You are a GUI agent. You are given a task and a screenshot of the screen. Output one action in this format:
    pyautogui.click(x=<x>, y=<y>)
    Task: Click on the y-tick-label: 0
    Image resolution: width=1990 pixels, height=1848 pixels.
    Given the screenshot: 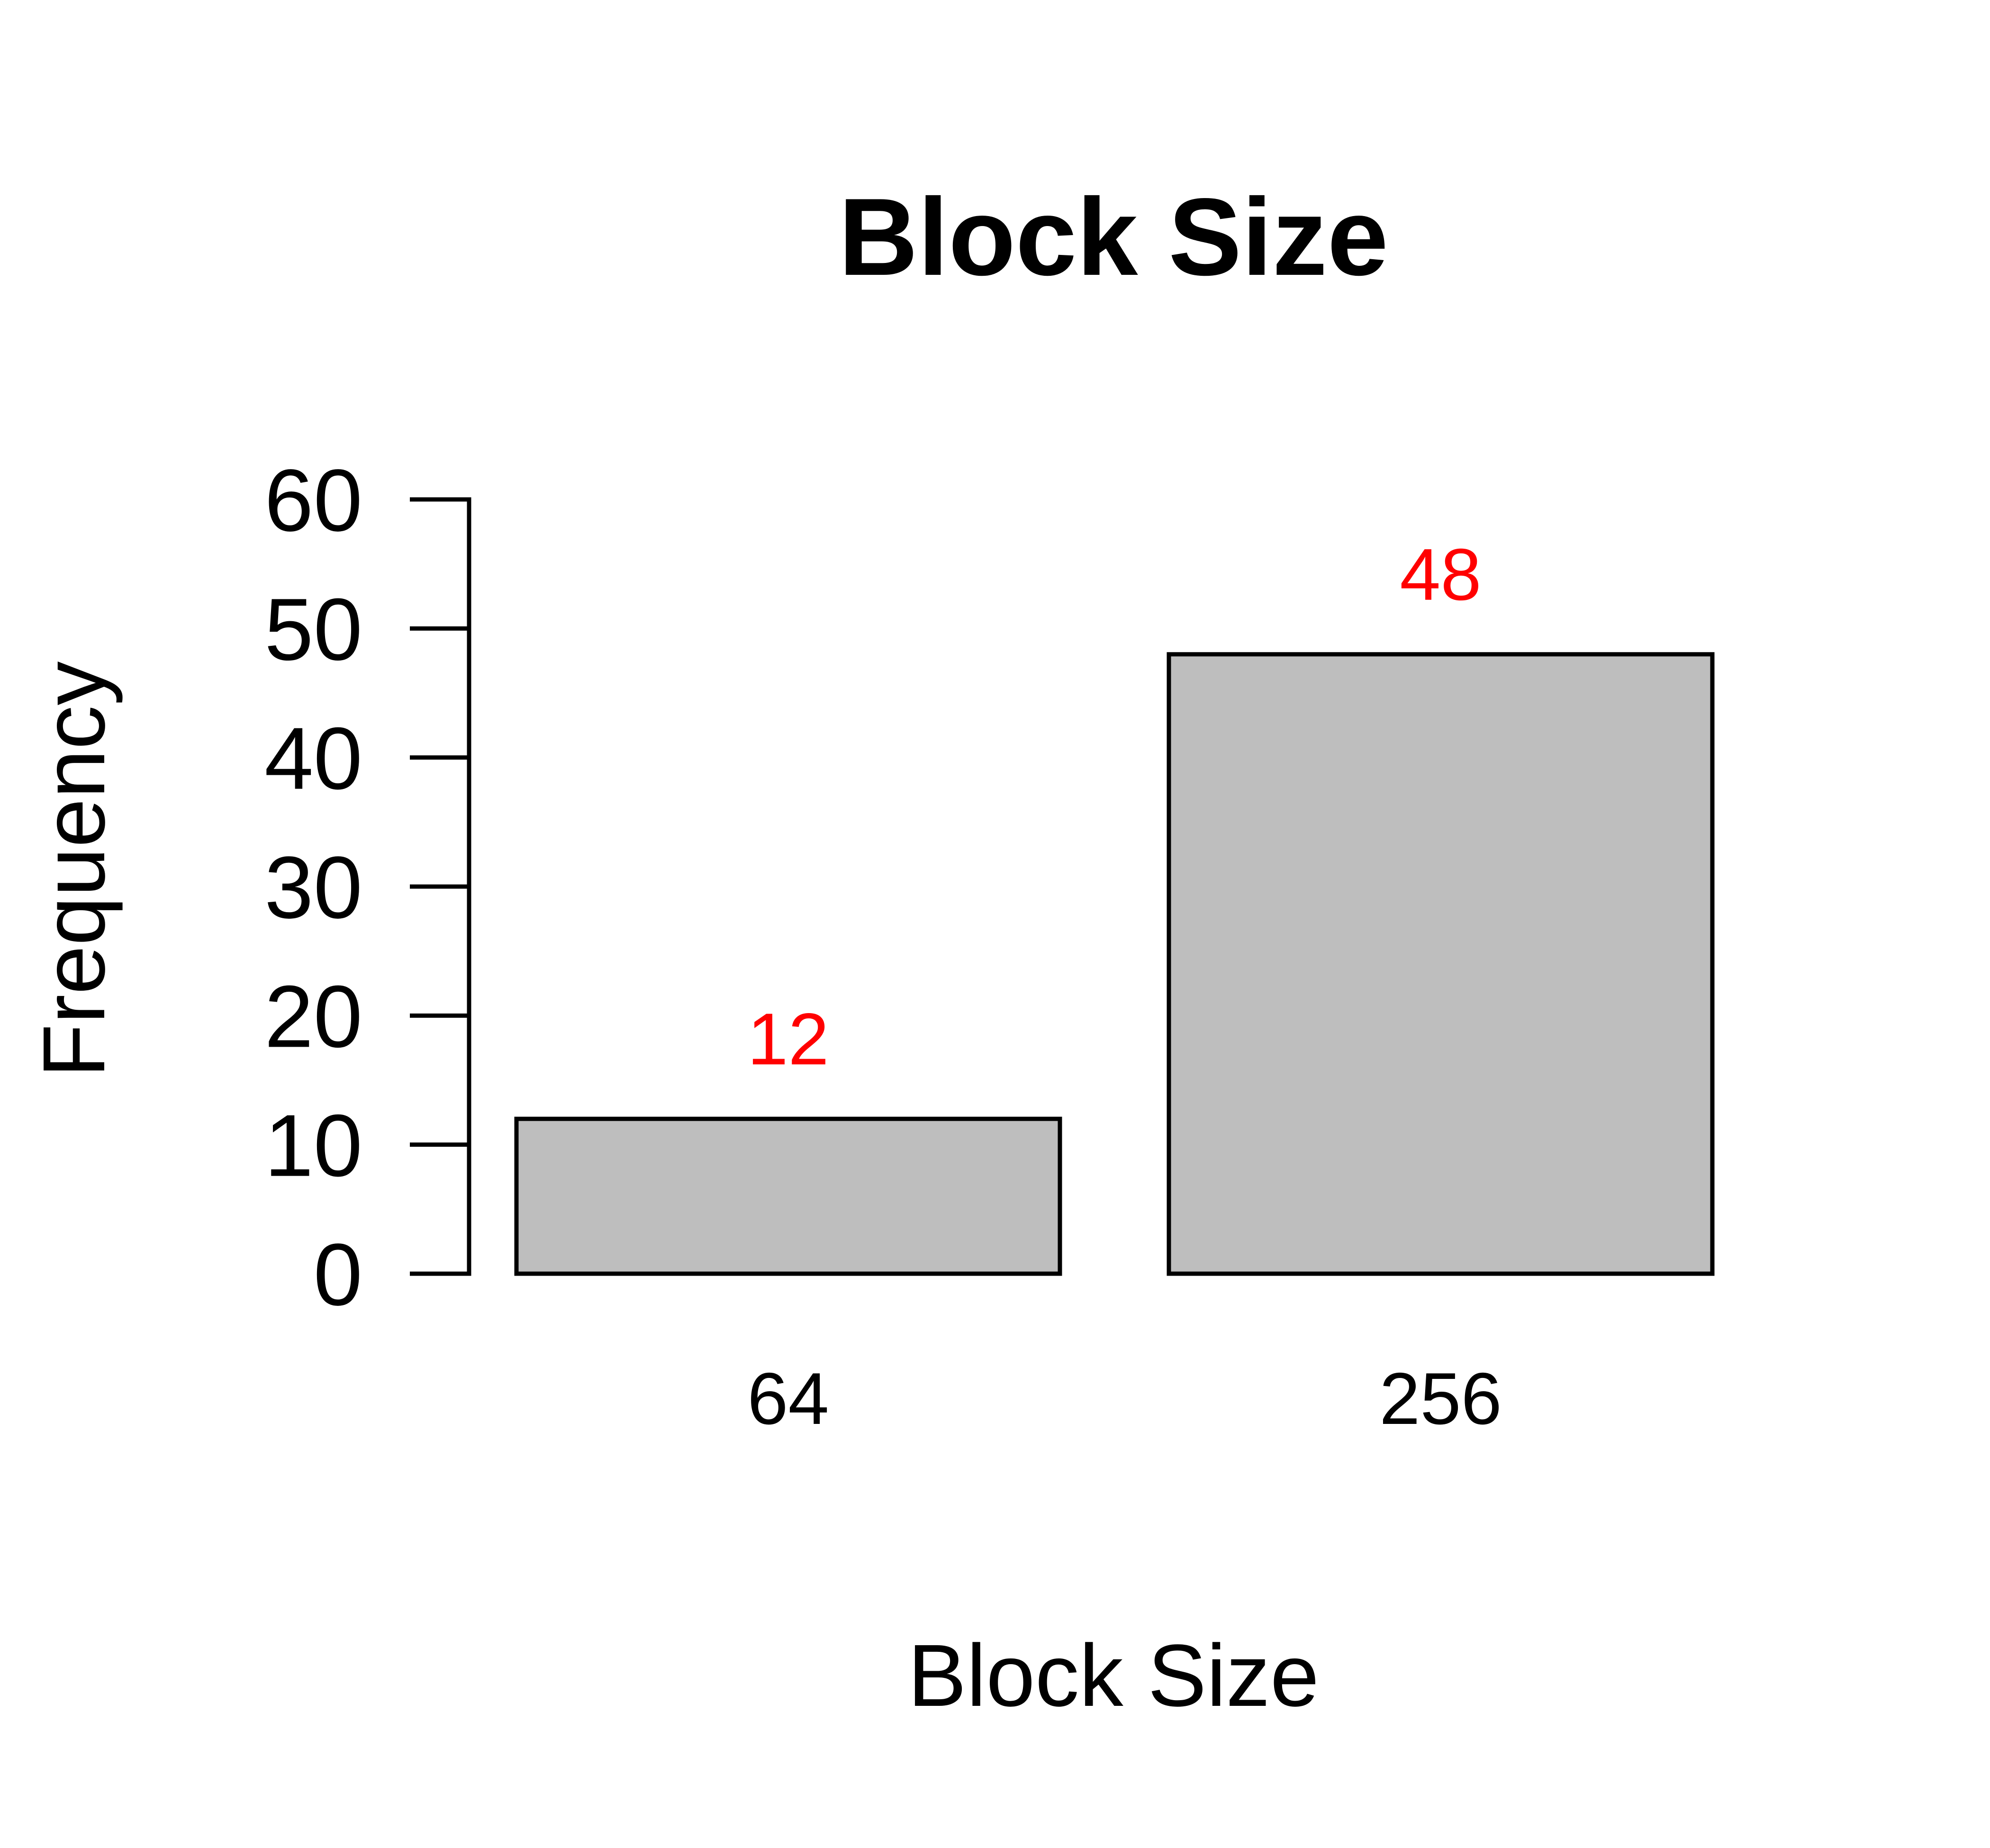 What is the action you would take?
    pyautogui.click(x=338, y=1275)
    